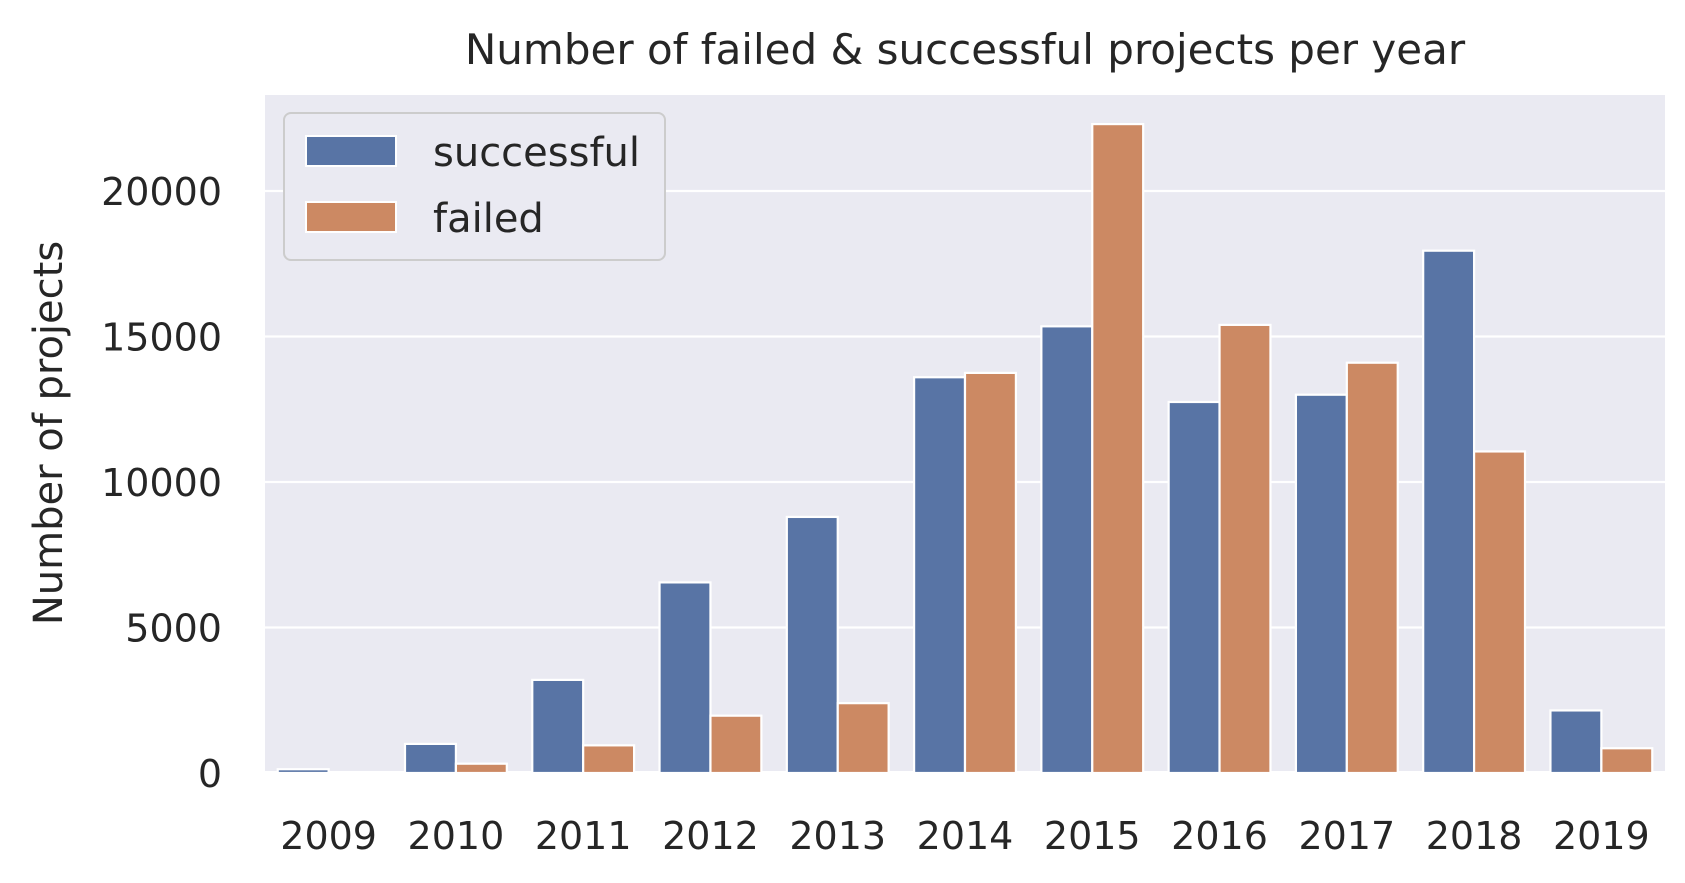 The image size is (1685, 883). I want to click on x-tick-label: 2011, so click(583, 836).